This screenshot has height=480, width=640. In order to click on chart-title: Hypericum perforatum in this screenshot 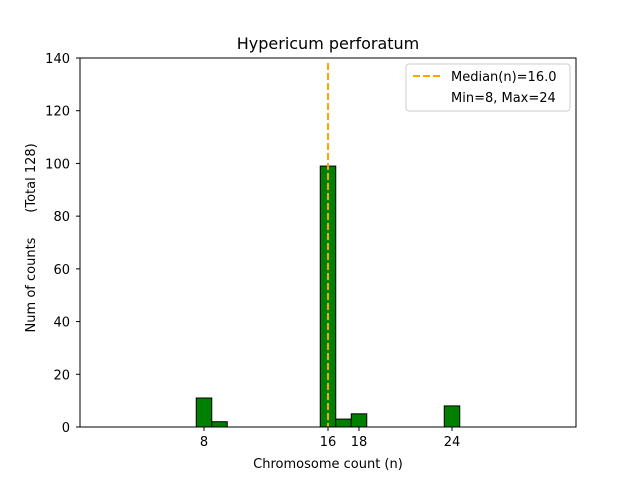, I will do `click(328, 43)`.